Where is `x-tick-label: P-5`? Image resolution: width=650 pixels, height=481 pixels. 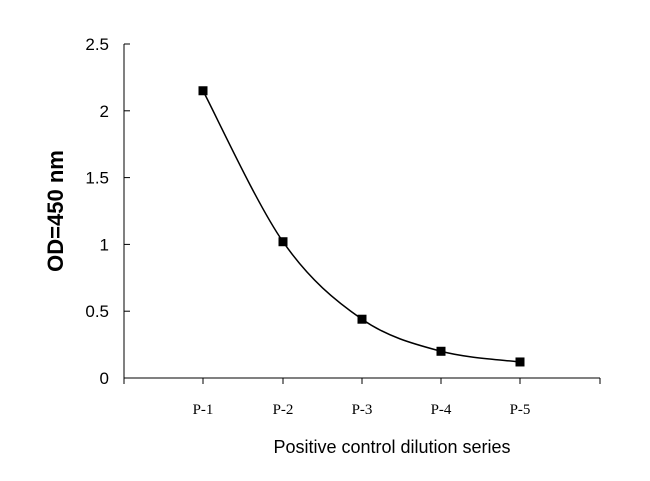 x-tick-label: P-5 is located at coordinates (520, 410).